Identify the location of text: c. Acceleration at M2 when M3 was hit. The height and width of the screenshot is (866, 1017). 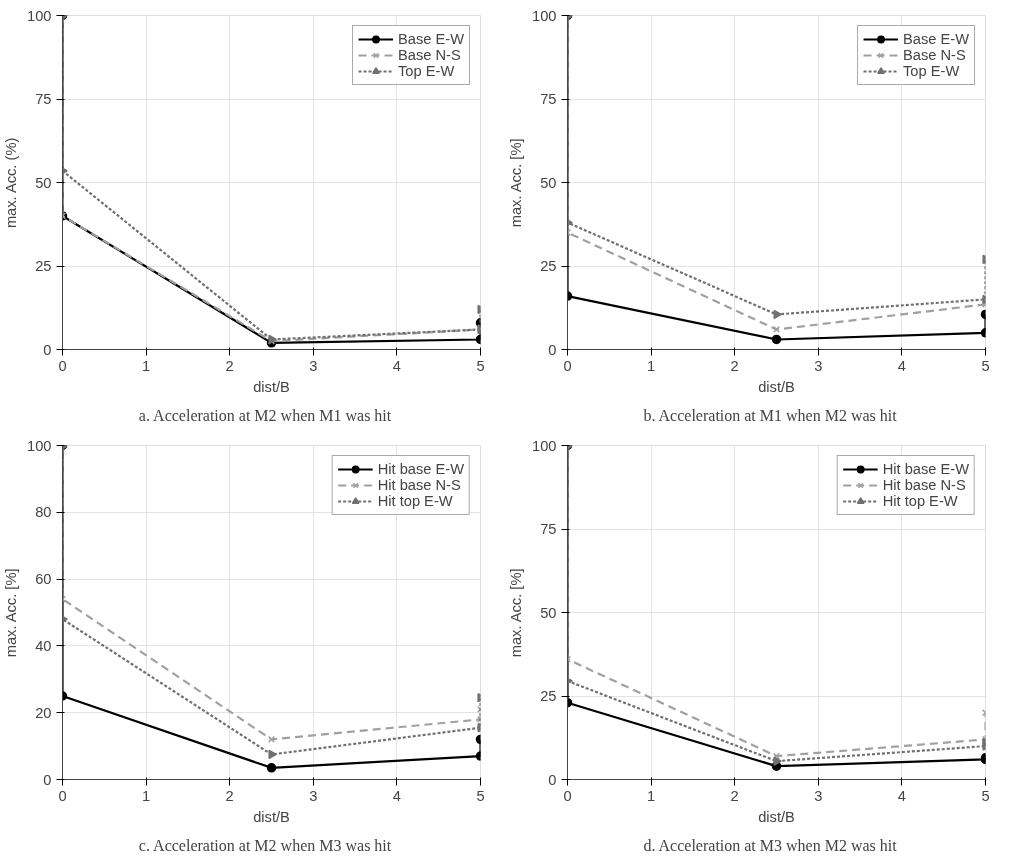
(265, 845).